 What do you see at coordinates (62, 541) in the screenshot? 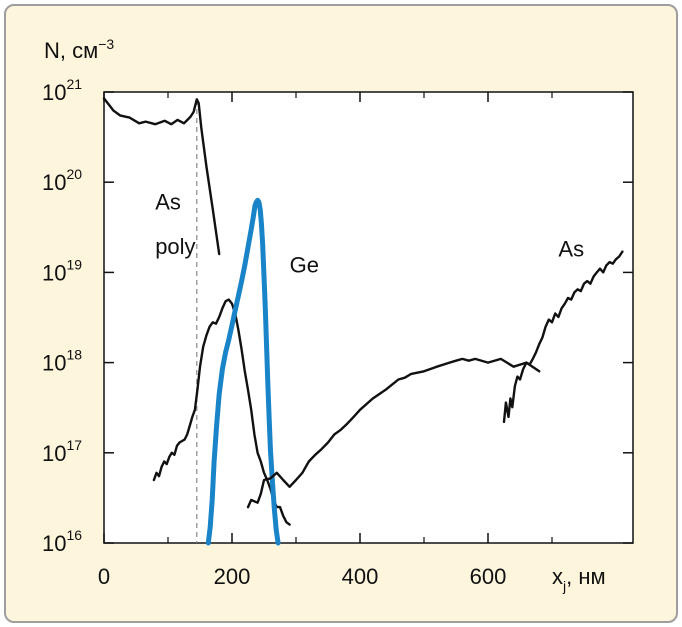
I see `y-tick-label: 1016` at bounding box center [62, 541].